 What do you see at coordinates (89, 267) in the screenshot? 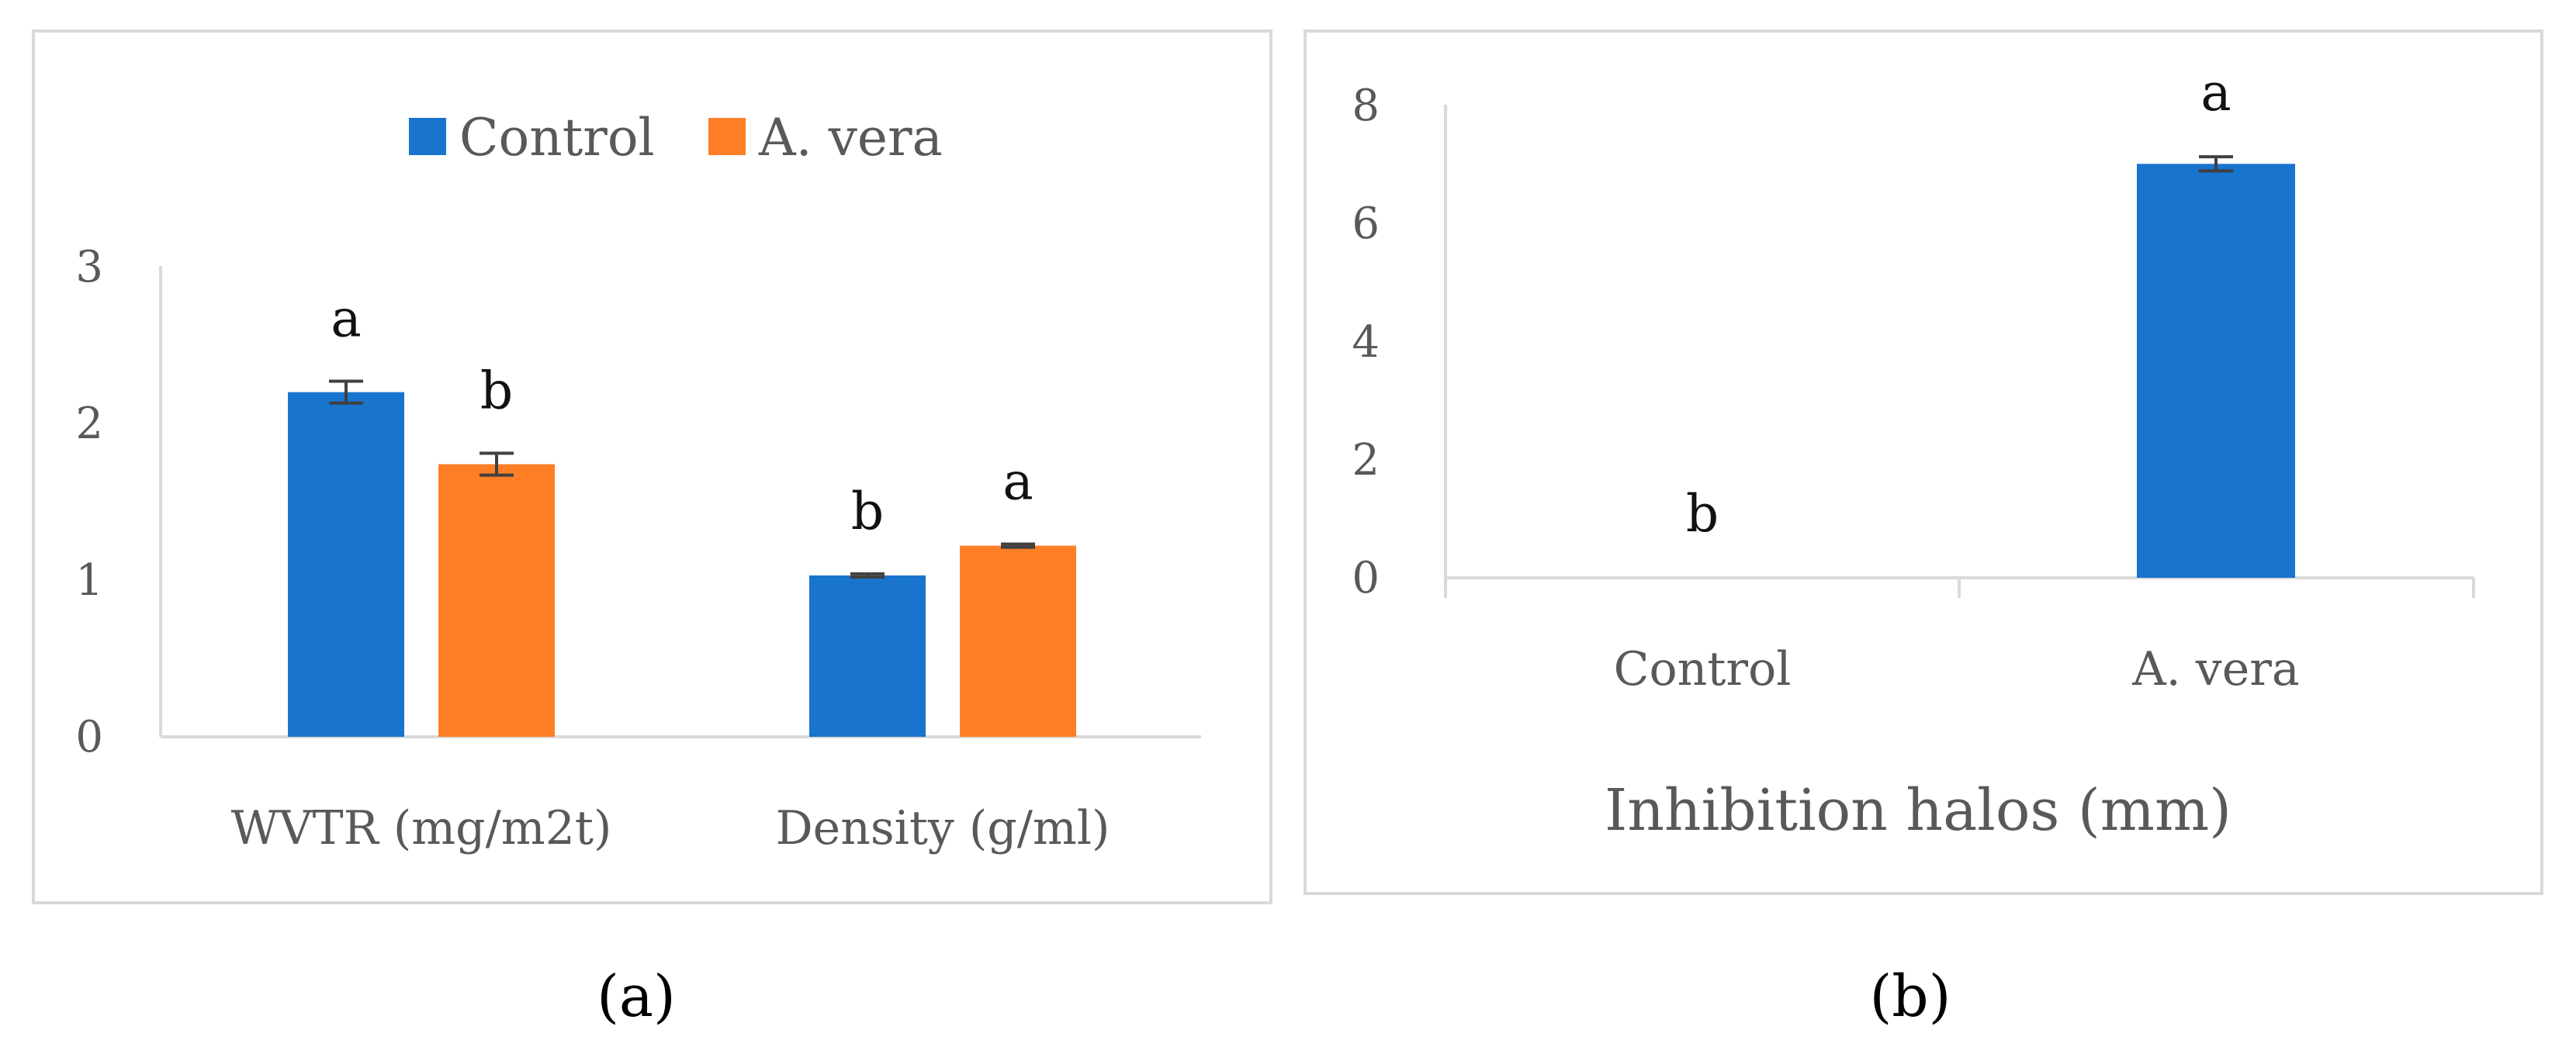
I see `panel-a-ytick-label: 3` at bounding box center [89, 267].